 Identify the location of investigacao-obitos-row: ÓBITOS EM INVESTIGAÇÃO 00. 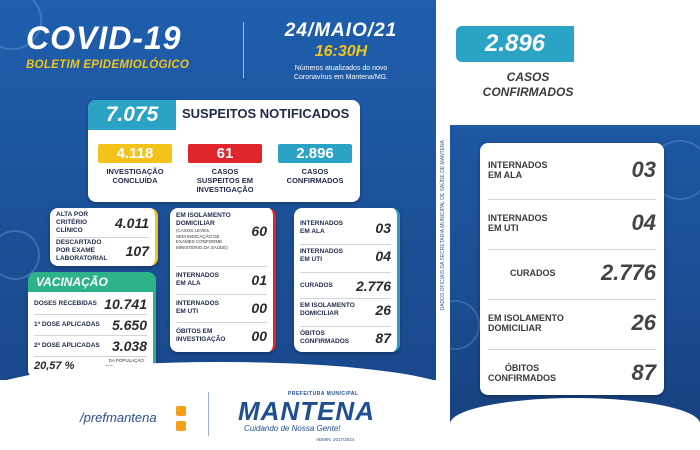
(221, 336).